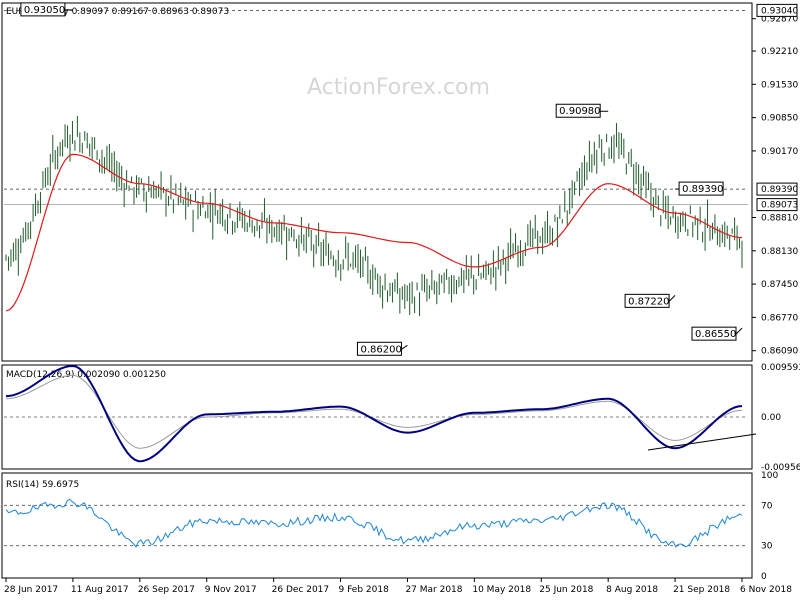  Describe the element at coordinates (779, 11) in the screenshot. I see `price-label-text: 0.93040` at that location.